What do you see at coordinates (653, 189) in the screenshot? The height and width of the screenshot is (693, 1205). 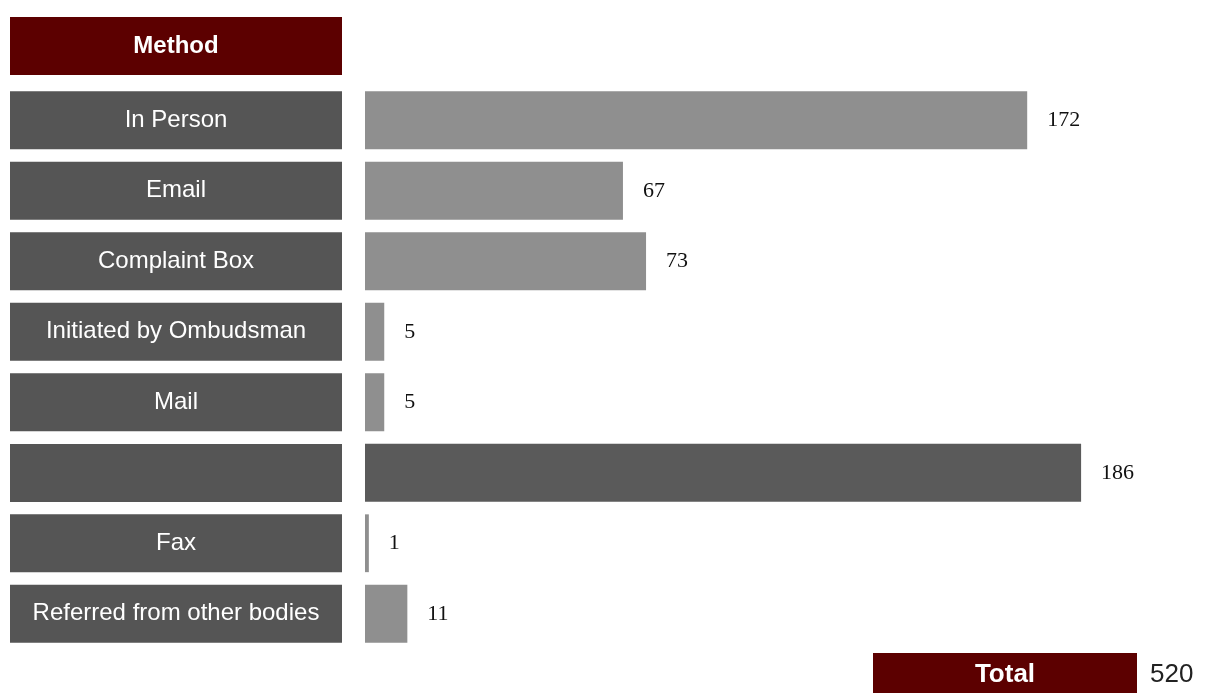 I see `data-label: 67` at bounding box center [653, 189].